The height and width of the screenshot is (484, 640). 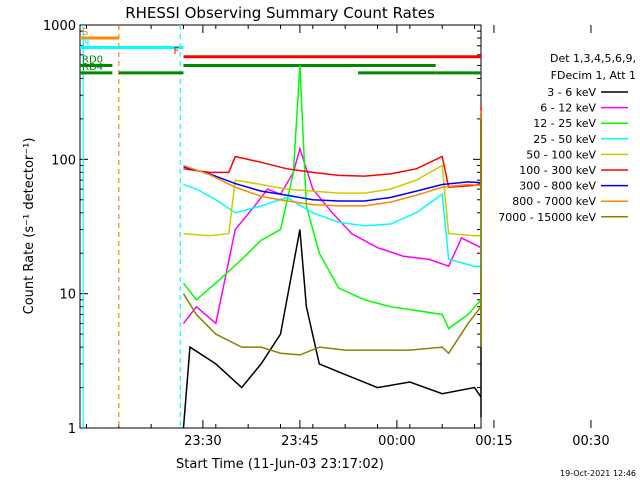 I want to click on y-tick-label: 100, so click(x=63, y=160).